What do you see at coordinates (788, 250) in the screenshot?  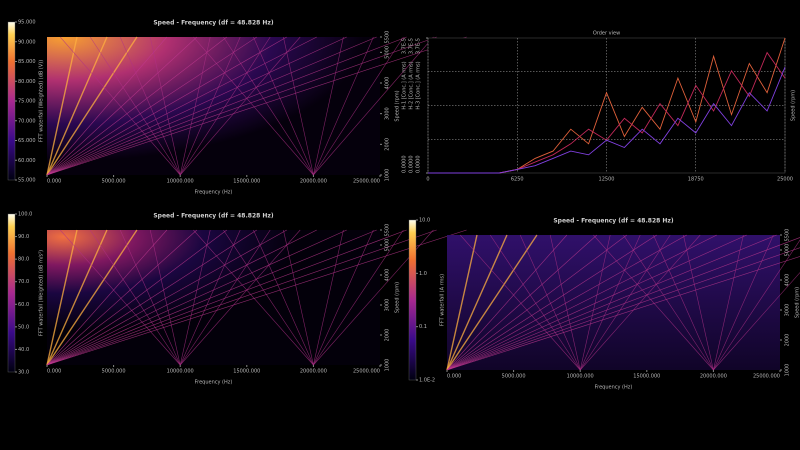 I see `y-tick-label: 5000` at bounding box center [788, 250].